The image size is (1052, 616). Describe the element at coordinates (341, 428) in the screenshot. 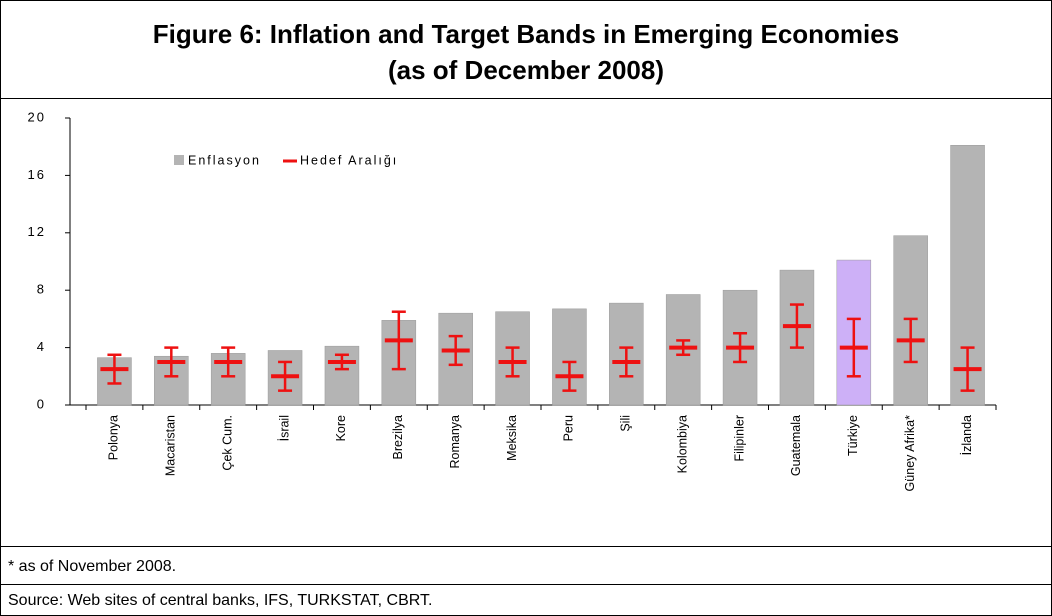

I see `x-tick-label: Kore` at that location.